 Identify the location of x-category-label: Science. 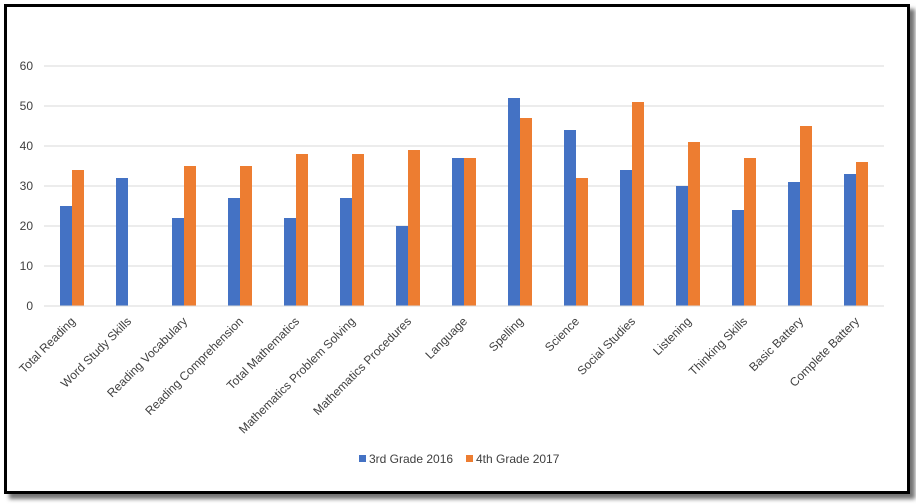
(562, 334).